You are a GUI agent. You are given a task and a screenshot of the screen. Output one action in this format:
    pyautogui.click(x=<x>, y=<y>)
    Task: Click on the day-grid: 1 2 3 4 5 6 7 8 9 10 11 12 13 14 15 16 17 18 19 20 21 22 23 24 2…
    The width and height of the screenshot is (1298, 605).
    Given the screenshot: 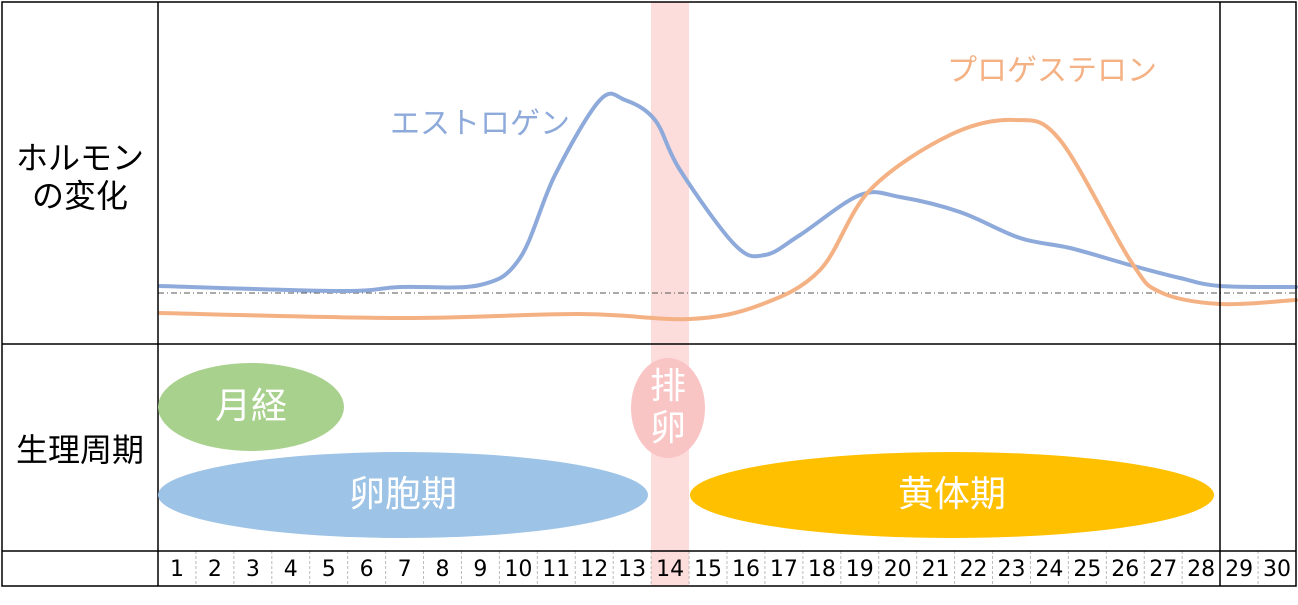 What is the action you would take?
    pyautogui.click(x=730, y=568)
    